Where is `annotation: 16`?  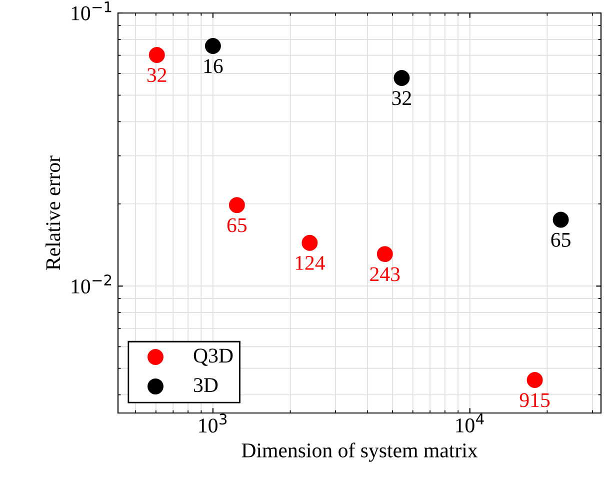
annotation: 16 is located at coordinates (213, 66).